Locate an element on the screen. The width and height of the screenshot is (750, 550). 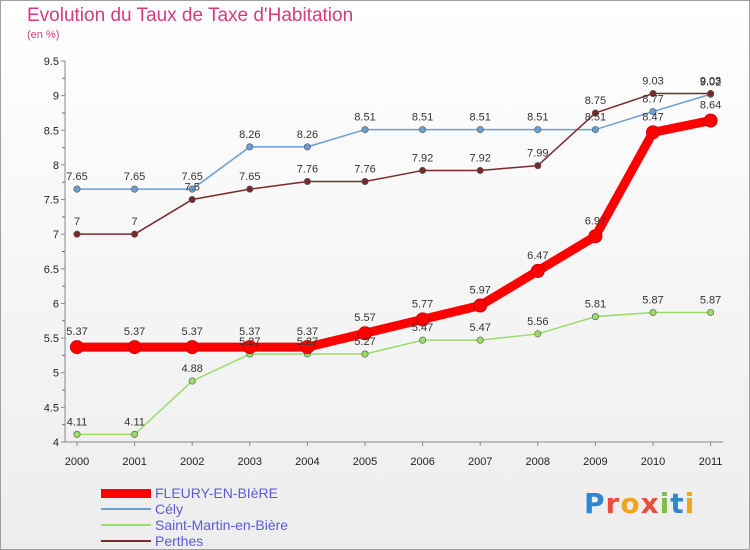
y-tick-label: 6 is located at coordinates (56, 304).